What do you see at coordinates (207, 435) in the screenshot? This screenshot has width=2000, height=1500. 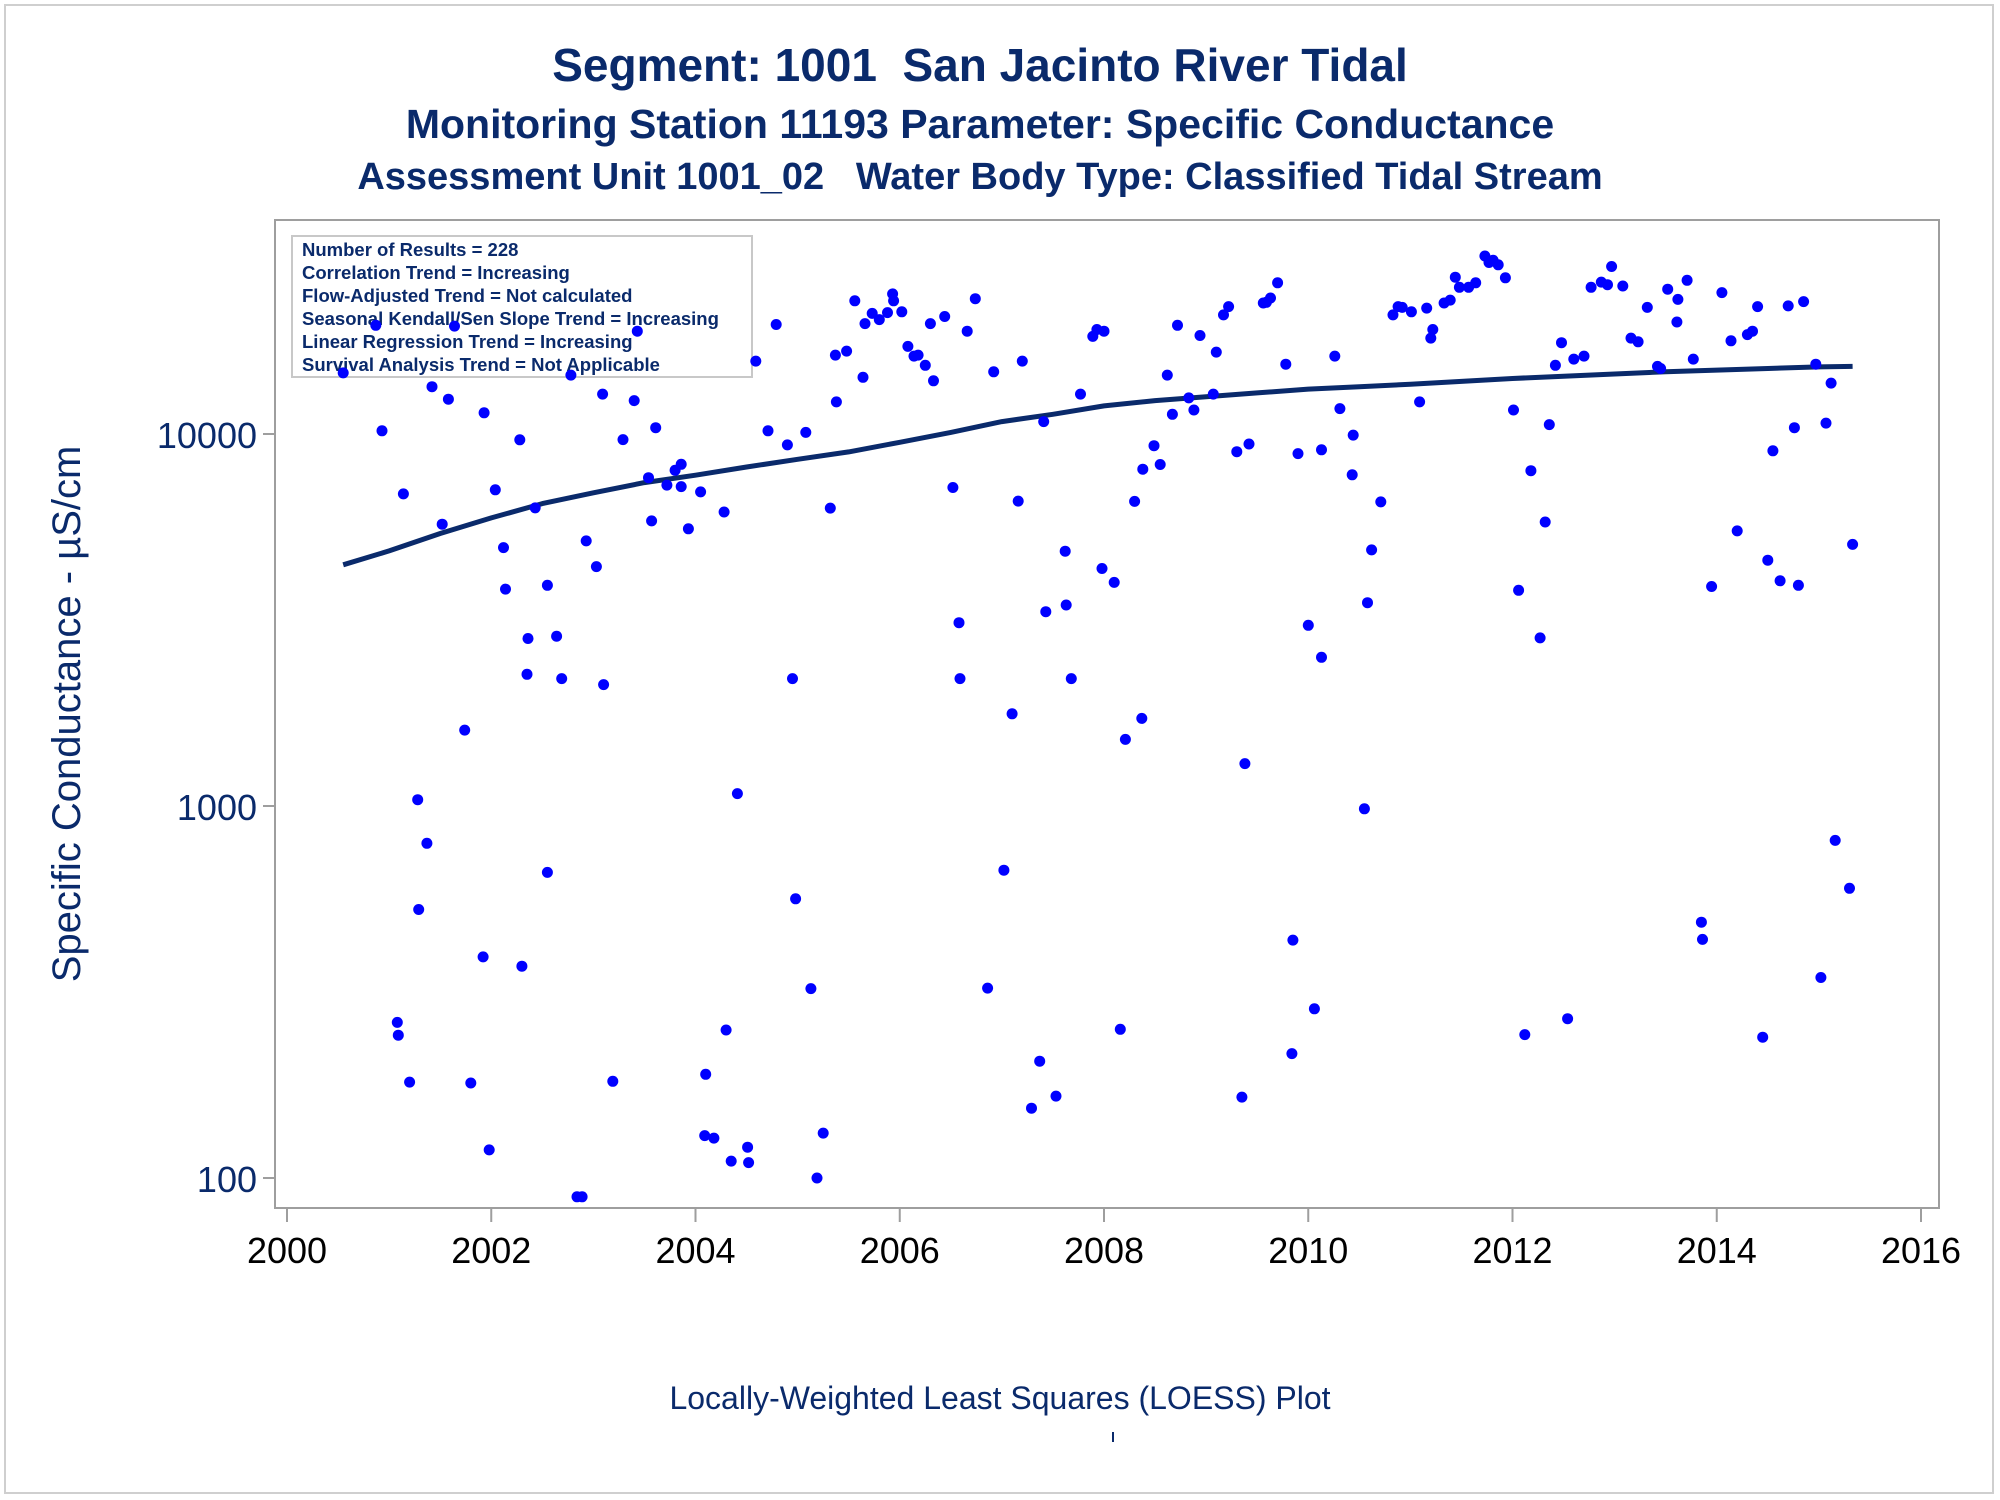 I see `y-tick-label: 10000` at bounding box center [207, 435].